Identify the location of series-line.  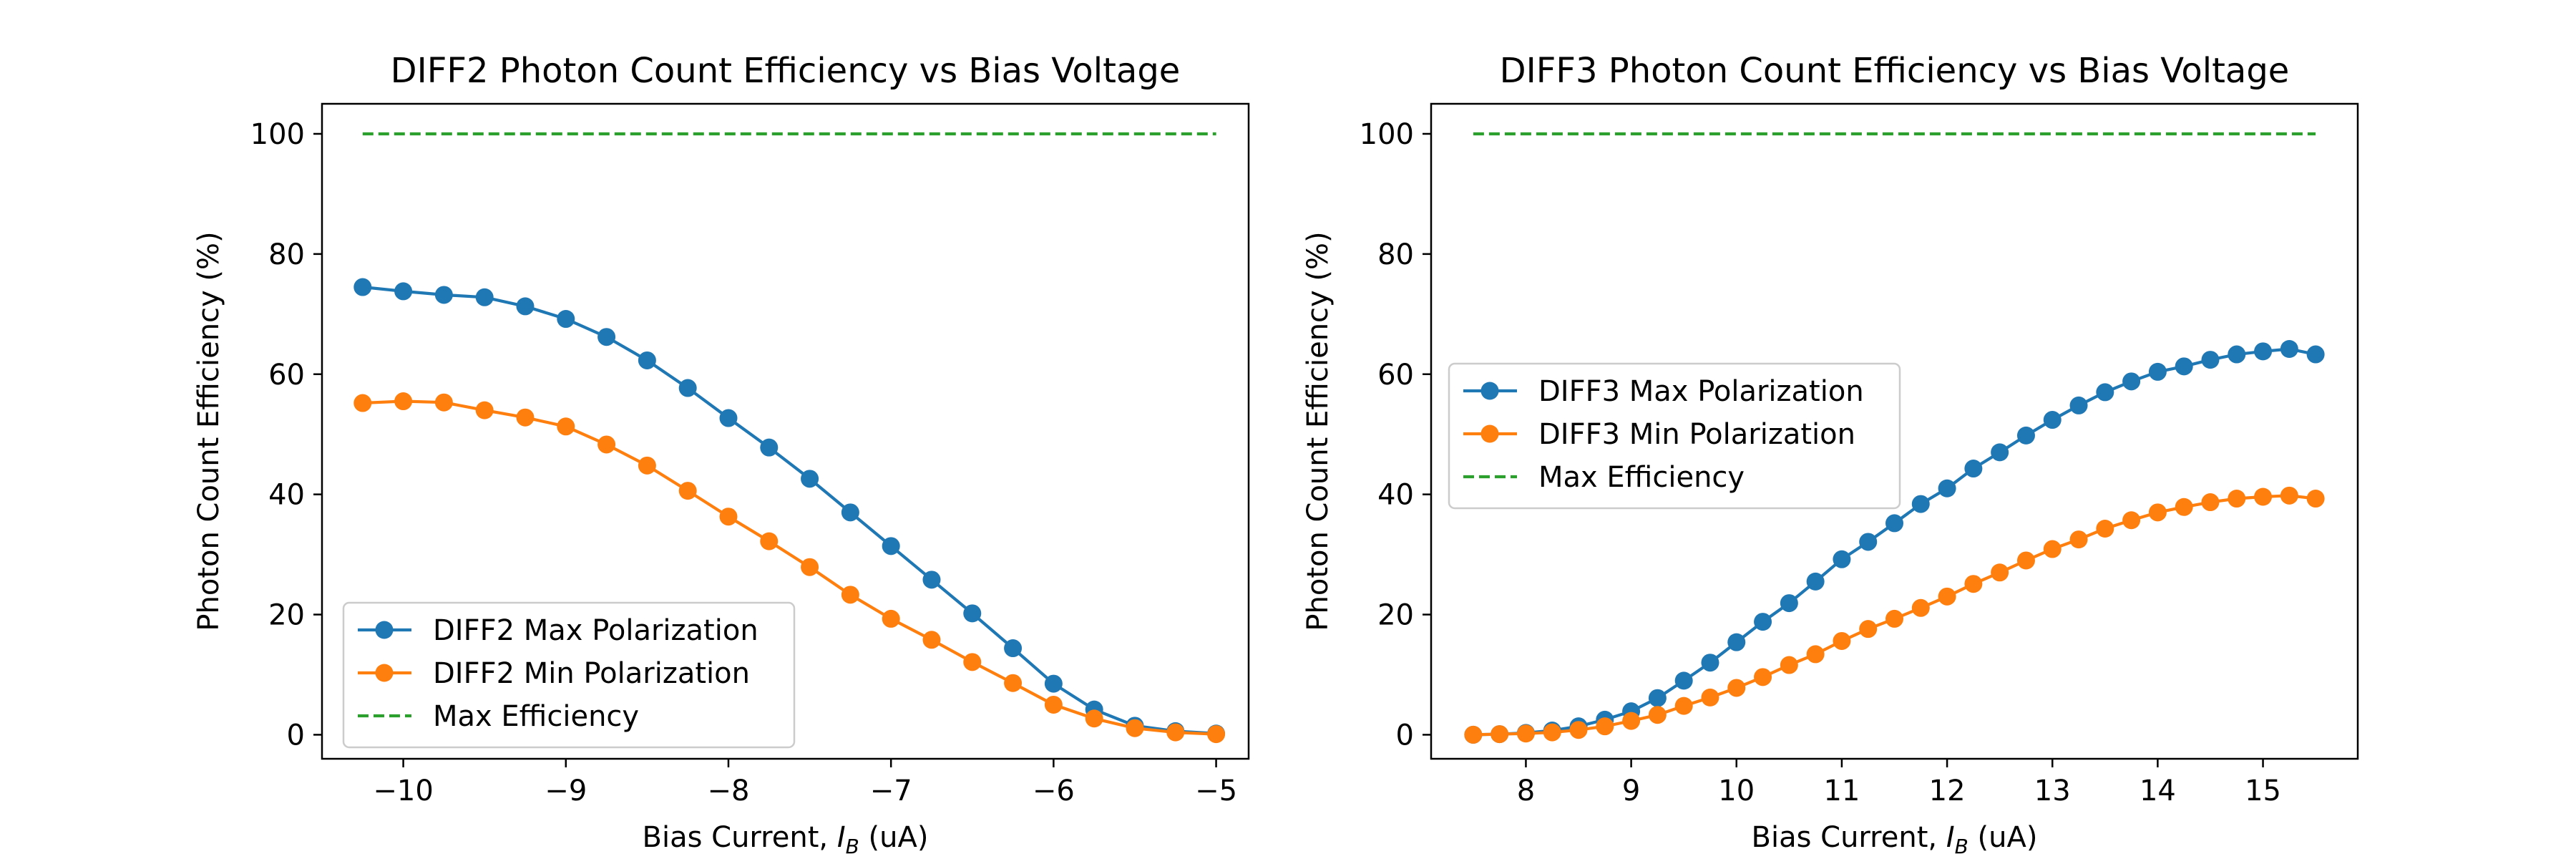
(789, 567).